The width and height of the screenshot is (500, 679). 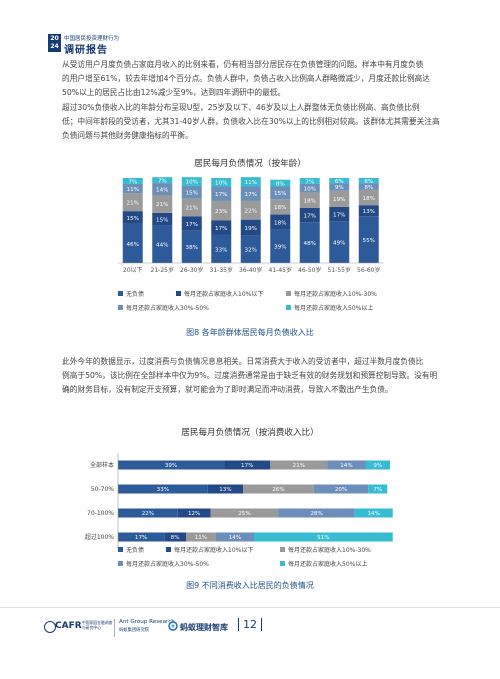 I want to click on ant-research-logo: Ant Group Research, so click(x=147, y=622).